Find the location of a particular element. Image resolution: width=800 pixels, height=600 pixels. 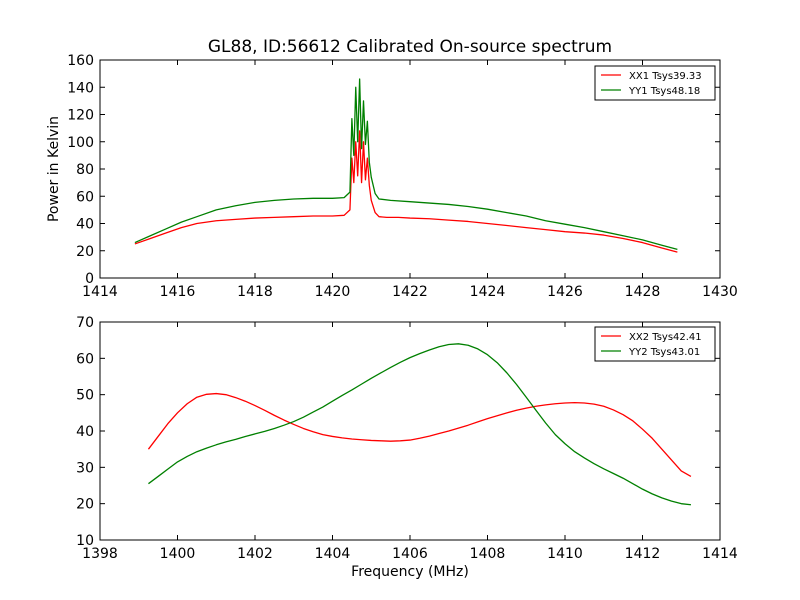

y-tick-label: 30 is located at coordinates (85, 468).